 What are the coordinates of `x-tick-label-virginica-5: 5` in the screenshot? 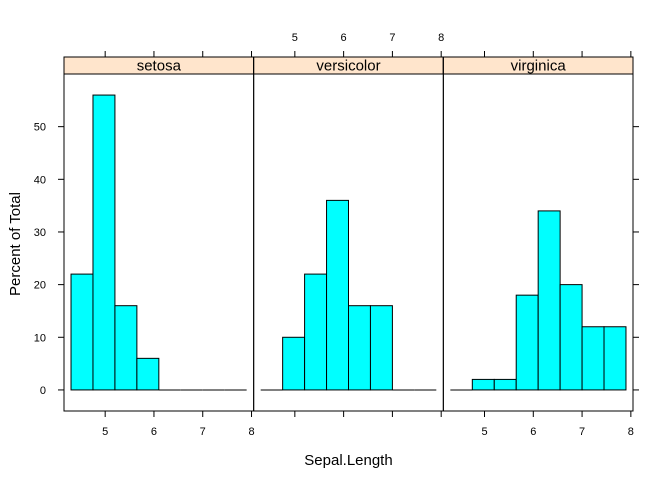 It's located at (484, 432).